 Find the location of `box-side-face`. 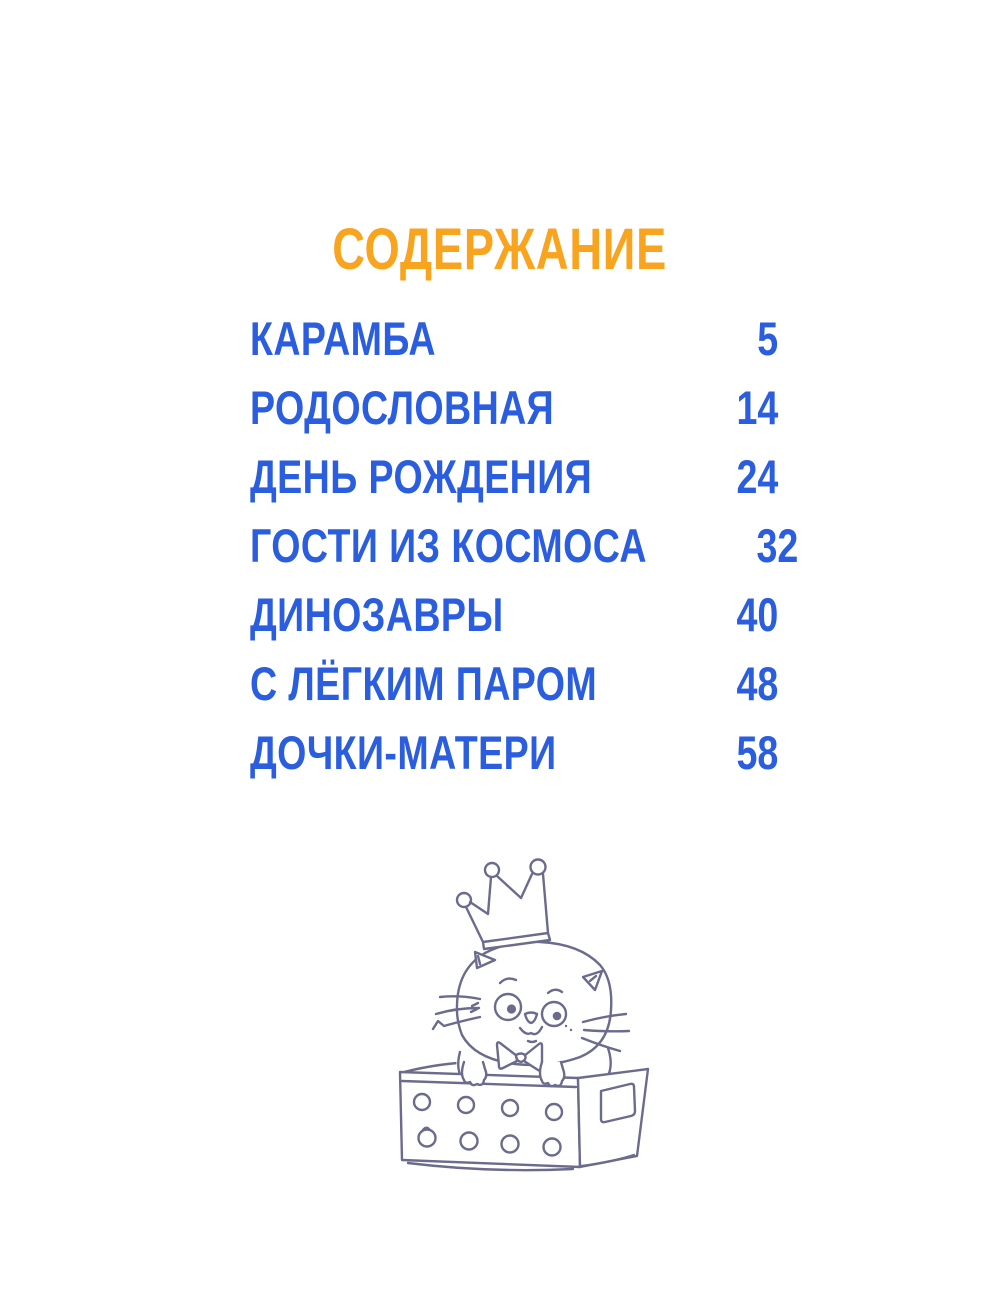

box-side-face is located at coordinates (613, 1118).